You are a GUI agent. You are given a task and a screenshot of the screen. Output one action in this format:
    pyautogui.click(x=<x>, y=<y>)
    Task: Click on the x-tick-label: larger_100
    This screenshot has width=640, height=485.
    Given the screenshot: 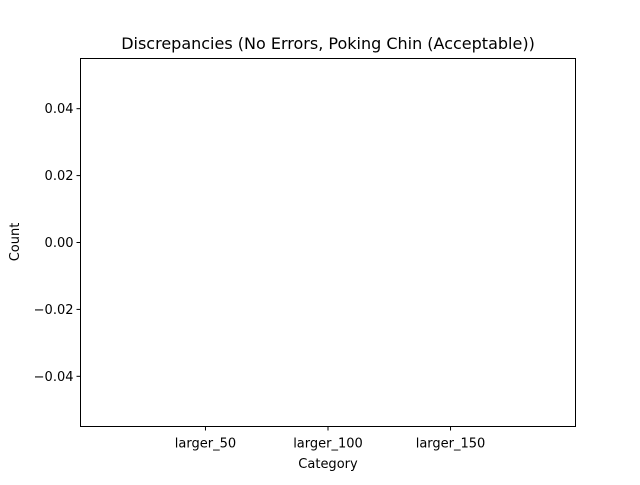 What is the action you would take?
    pyautogui.click(x=328, y=444)
    